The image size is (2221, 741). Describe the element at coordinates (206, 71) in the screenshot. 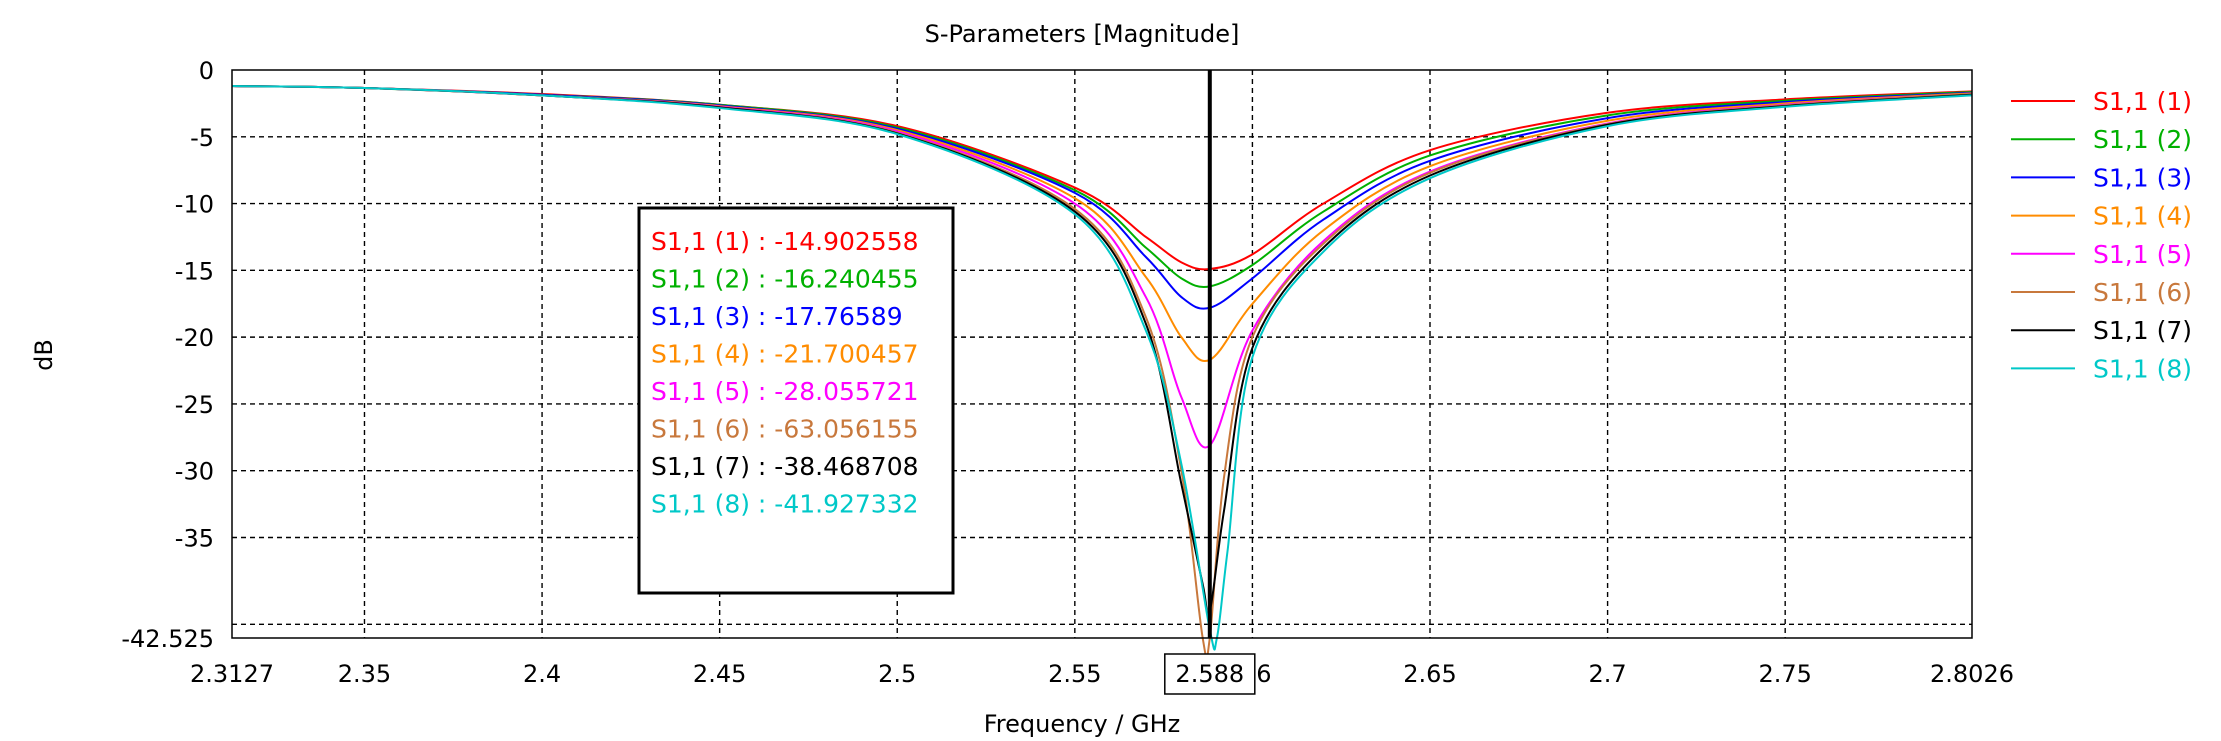

I see `y-tick-label: 0` at that location.